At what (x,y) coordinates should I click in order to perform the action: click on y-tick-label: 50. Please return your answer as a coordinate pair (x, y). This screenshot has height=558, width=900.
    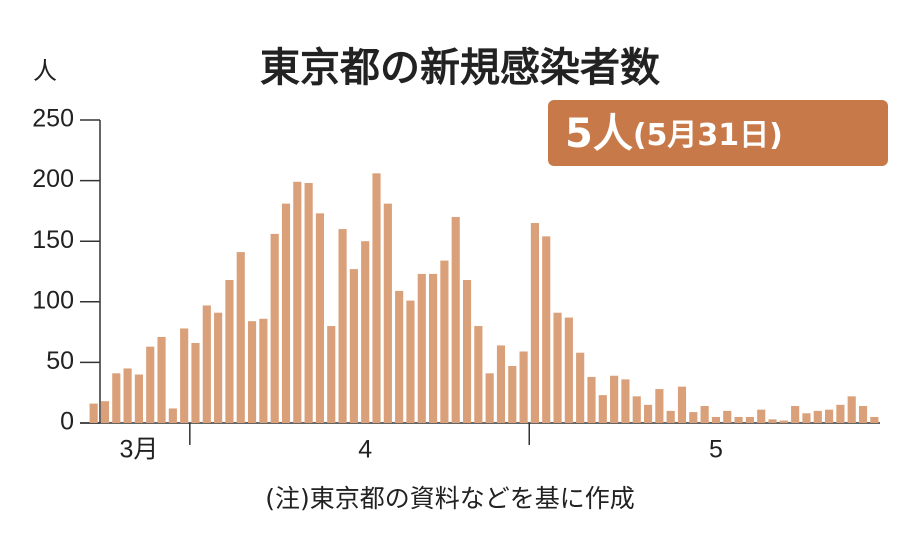
    Looking at the image, I should click on (60, 361).